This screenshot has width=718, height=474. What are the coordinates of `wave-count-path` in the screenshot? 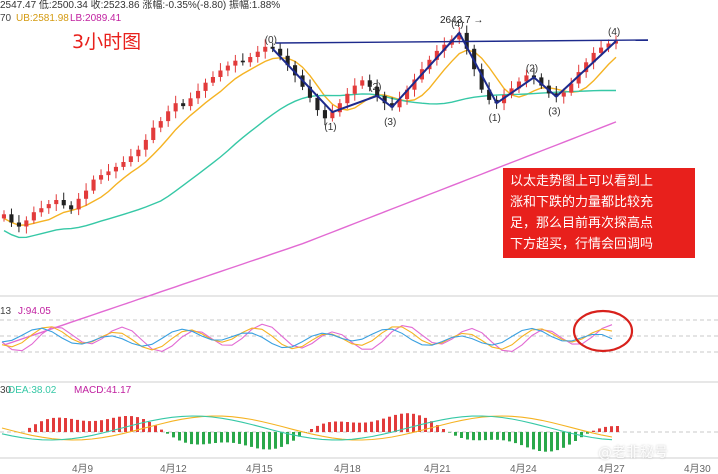 It's located at (444, 72).